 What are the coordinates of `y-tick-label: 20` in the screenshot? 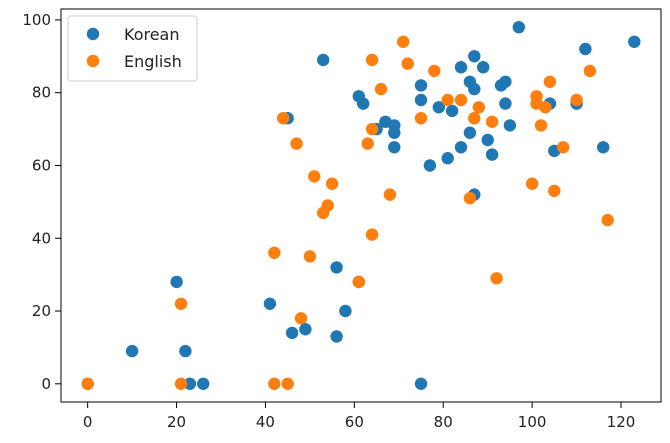 It's located at (41, 311).